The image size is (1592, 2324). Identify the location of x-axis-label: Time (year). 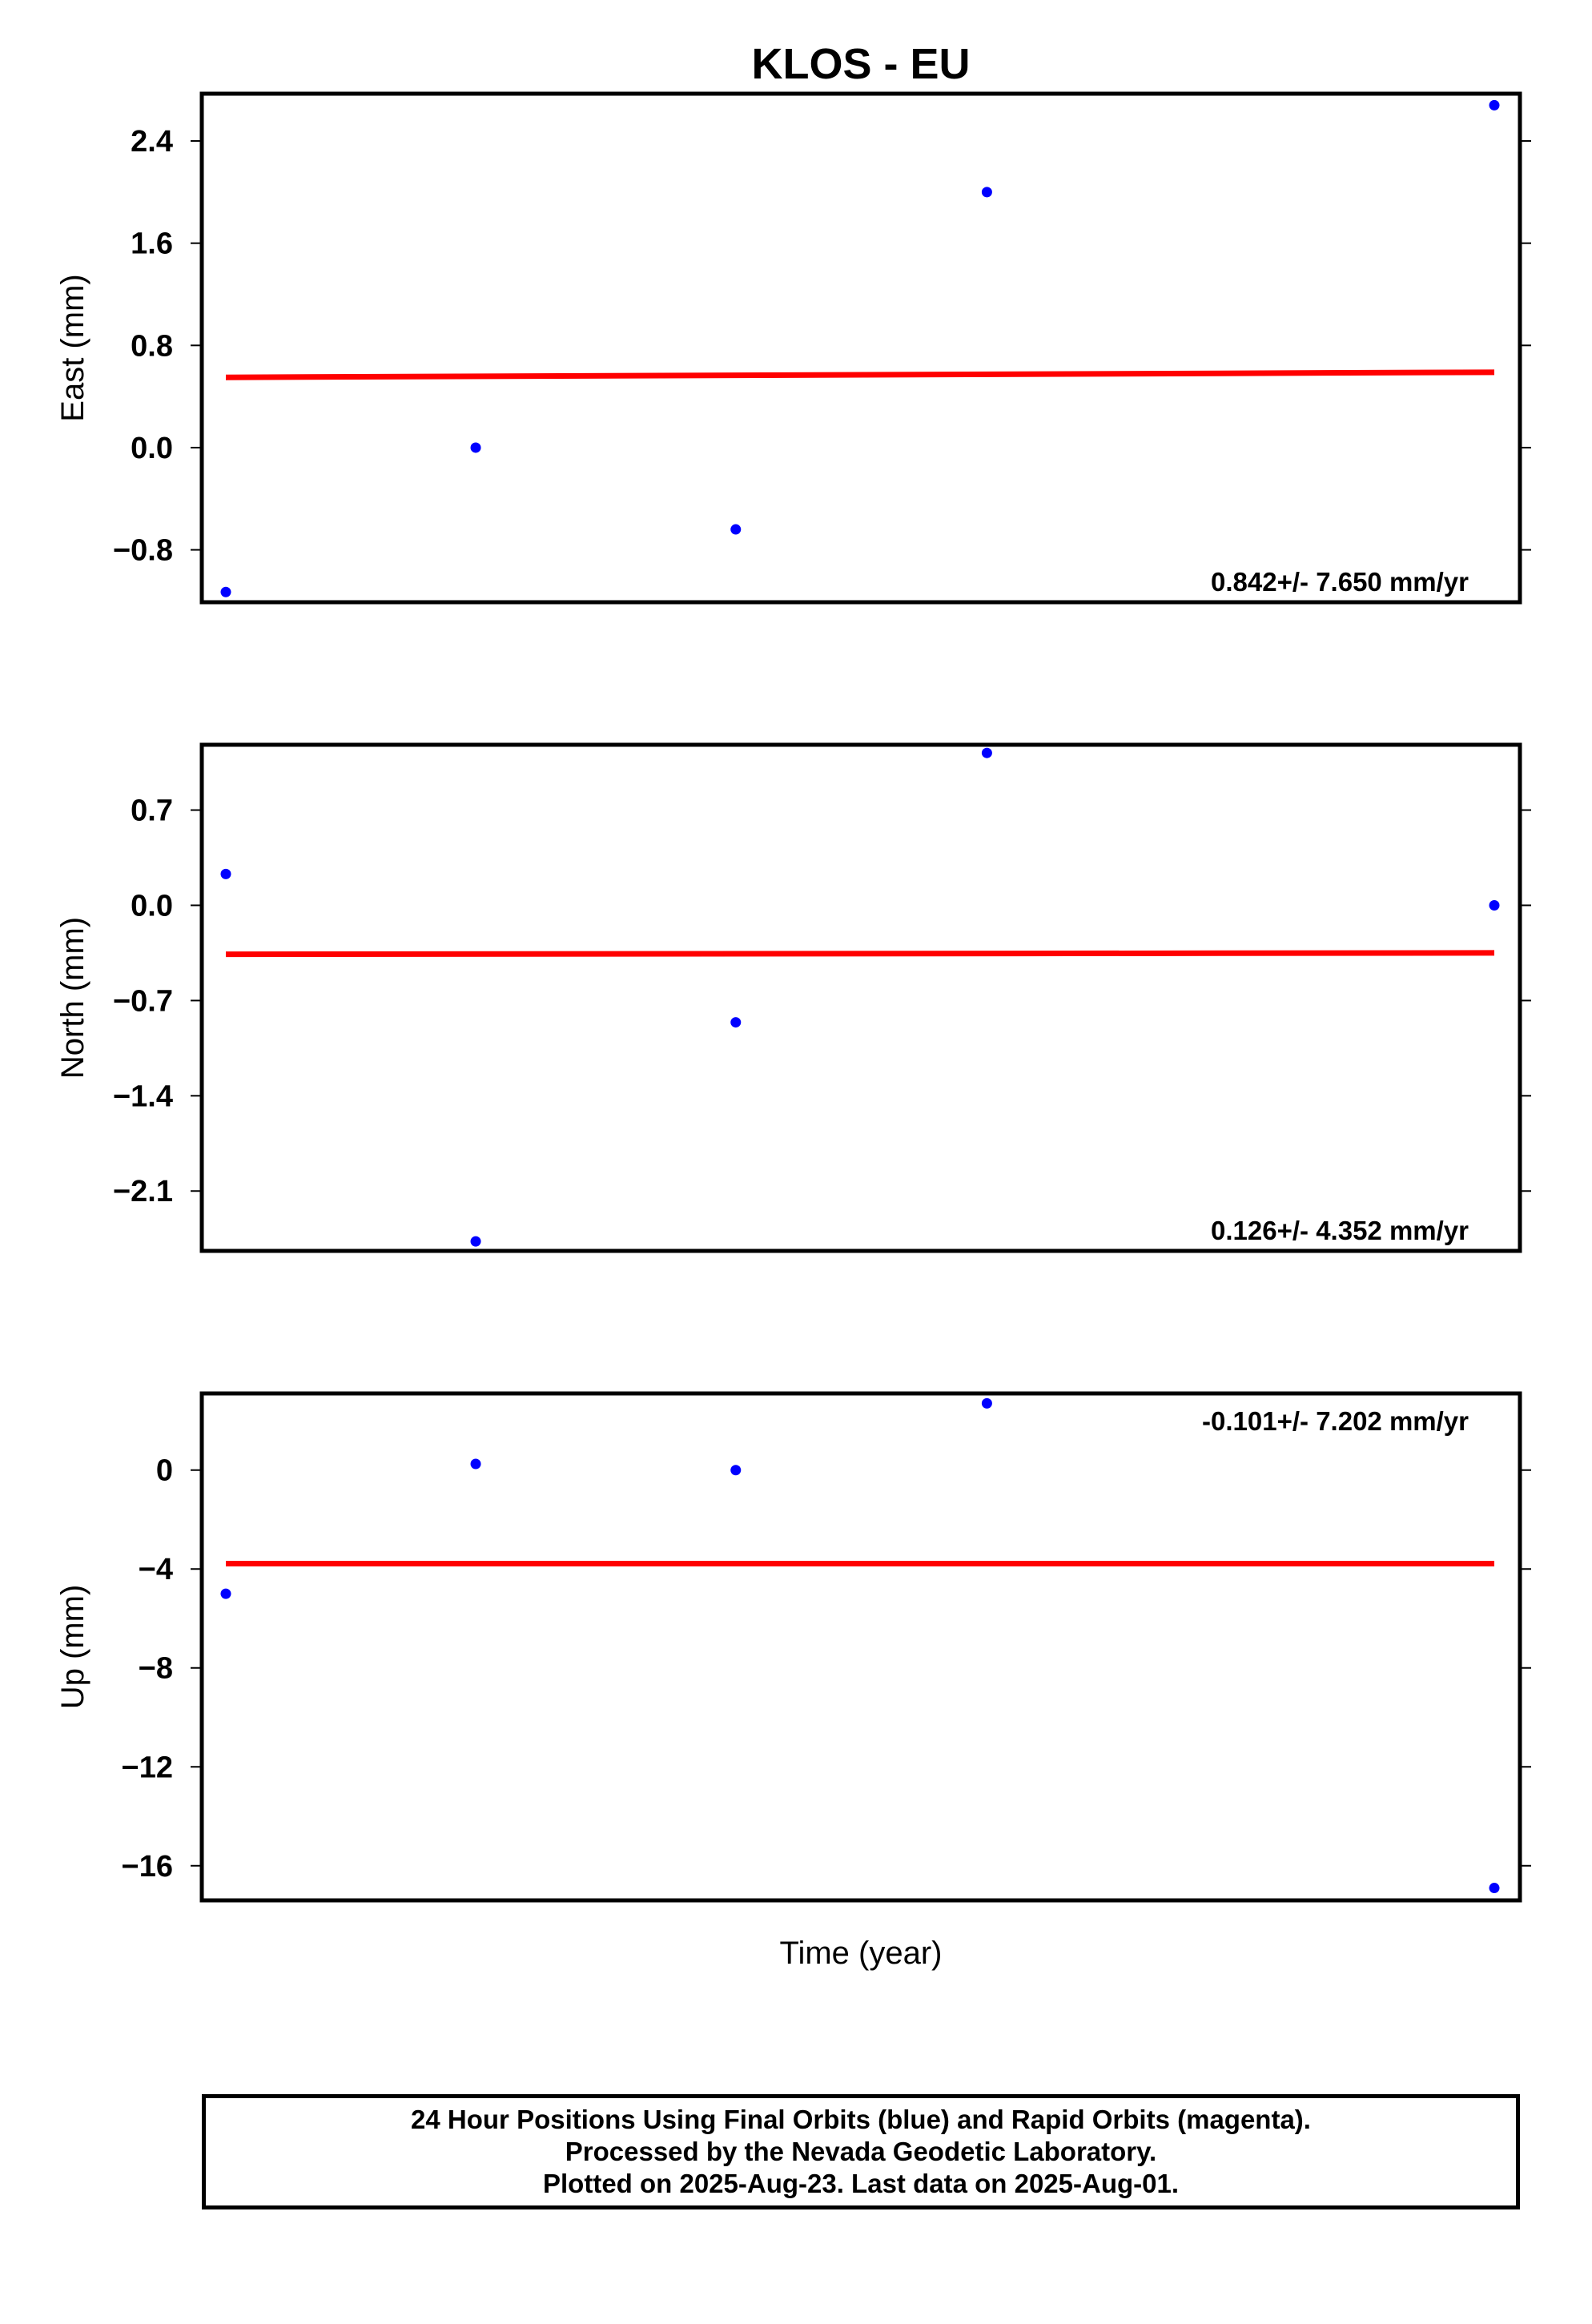
(861, 1953).